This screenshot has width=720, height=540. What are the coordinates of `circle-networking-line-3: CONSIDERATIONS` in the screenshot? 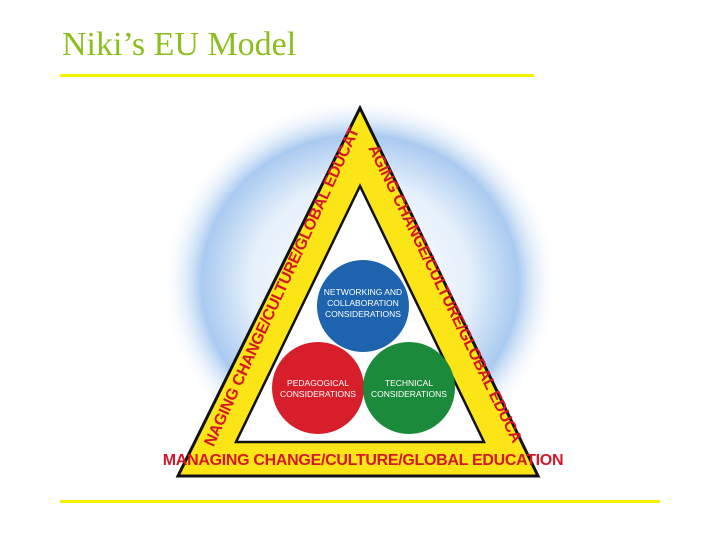 It's located at (363, 314).